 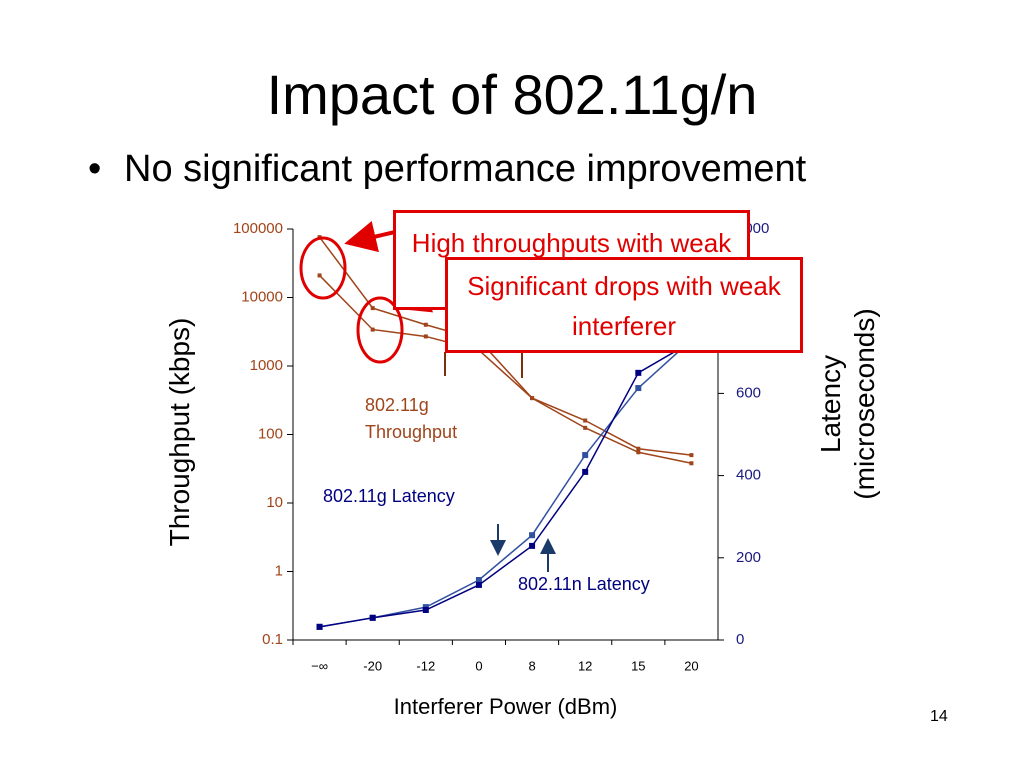 What do you see at coordinates (258, 228) in the screenshot?
I see `y-tick-label: 100000` at bounding box center [258, 228].